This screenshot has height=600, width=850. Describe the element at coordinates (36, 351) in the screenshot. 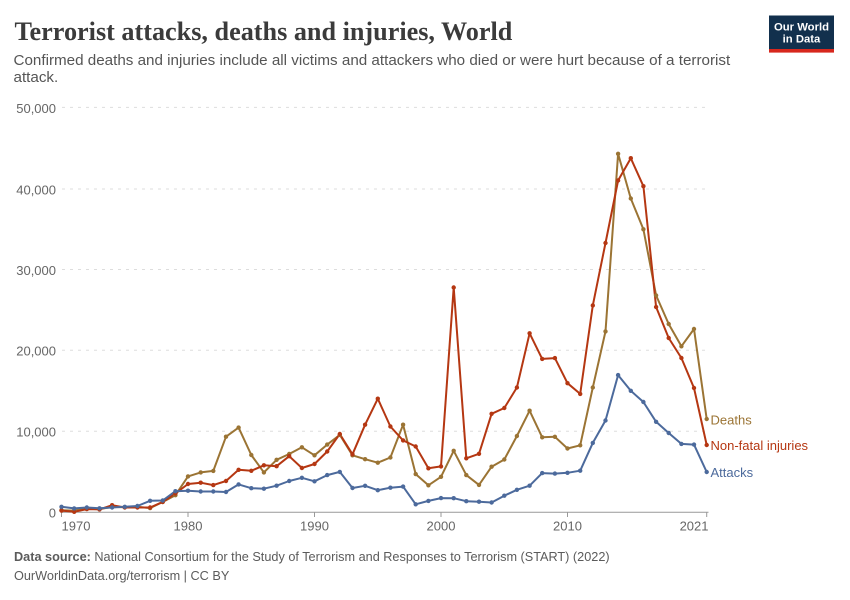

I see `svg-text: 20,000` at that location.